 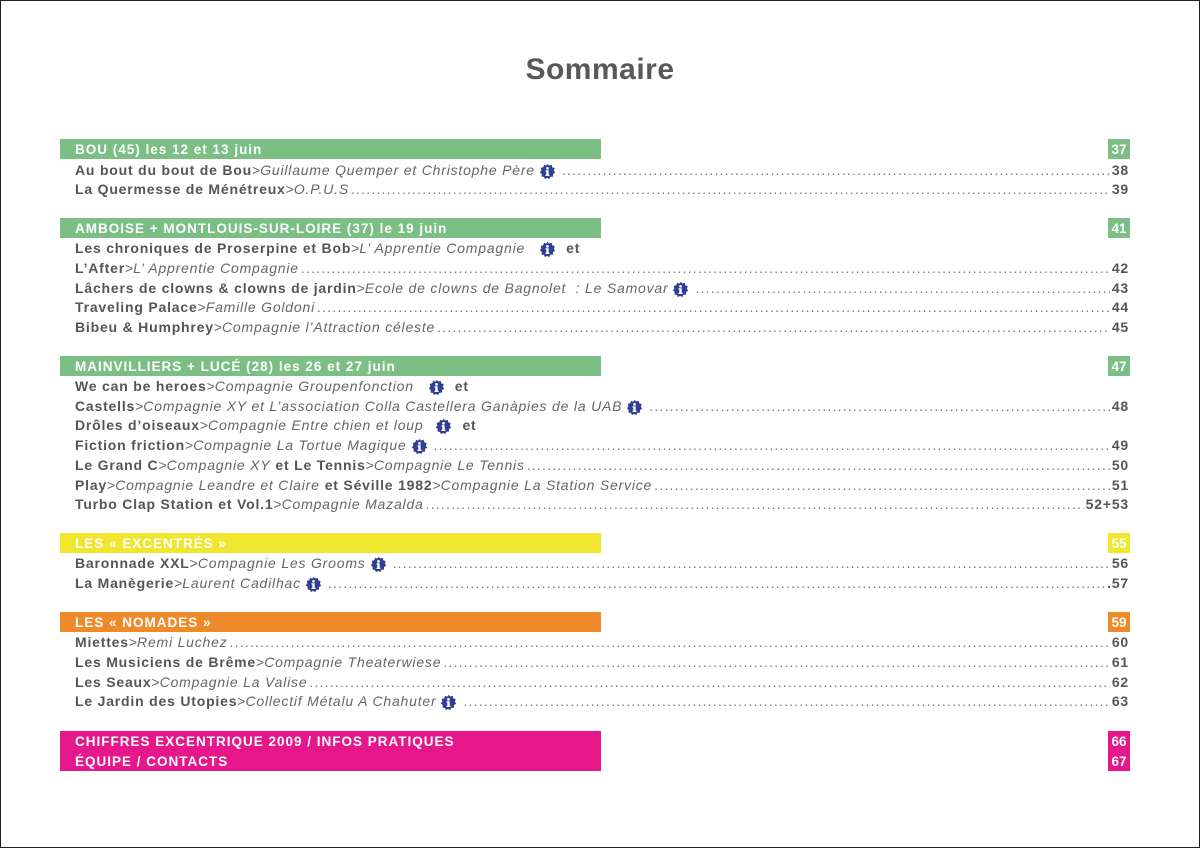 What do you see at coordinates (1120, 189) in the screenshot?
I see `entry-page: 39` at bounding box center [1120, 189].